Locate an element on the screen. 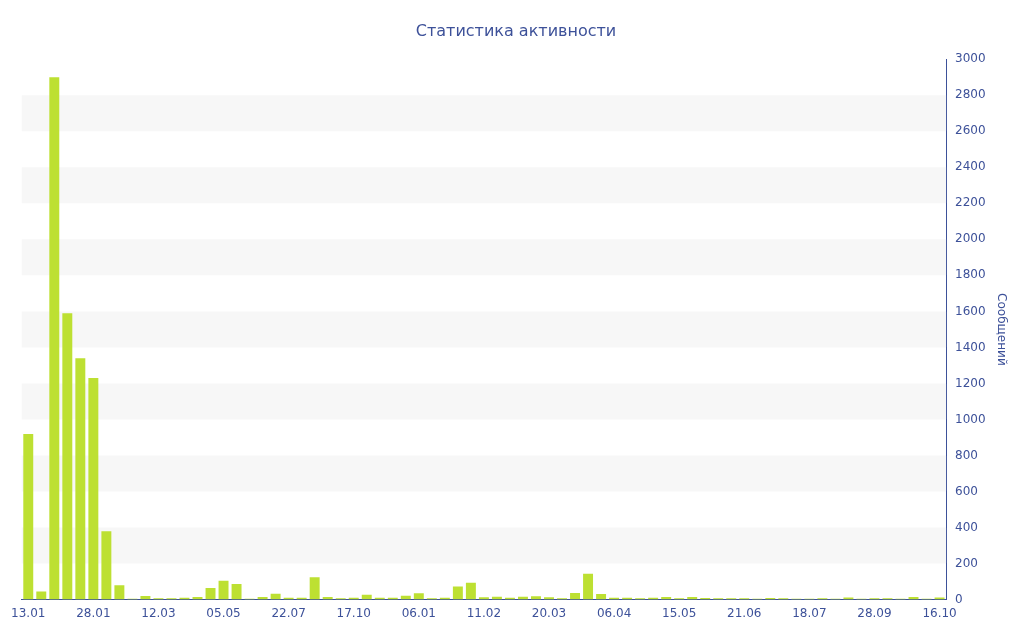 This screenshot has height=640, width=1024. y2-tick-label: 3000 is located at coordinates (970, 58).